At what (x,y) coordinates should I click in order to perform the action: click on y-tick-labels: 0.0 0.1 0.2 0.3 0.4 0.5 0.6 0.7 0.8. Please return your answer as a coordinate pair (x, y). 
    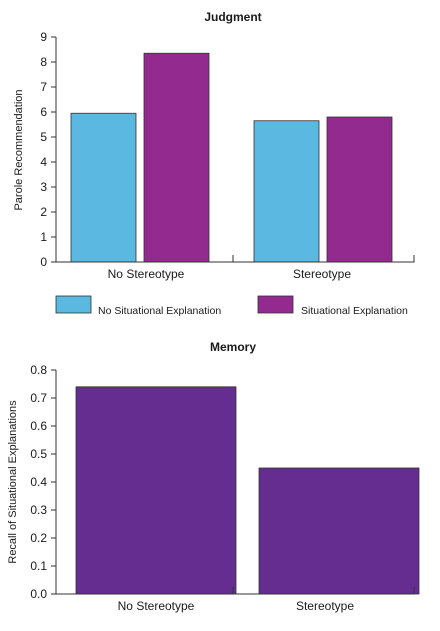
    Looking at the image, I should click on (43, 482).